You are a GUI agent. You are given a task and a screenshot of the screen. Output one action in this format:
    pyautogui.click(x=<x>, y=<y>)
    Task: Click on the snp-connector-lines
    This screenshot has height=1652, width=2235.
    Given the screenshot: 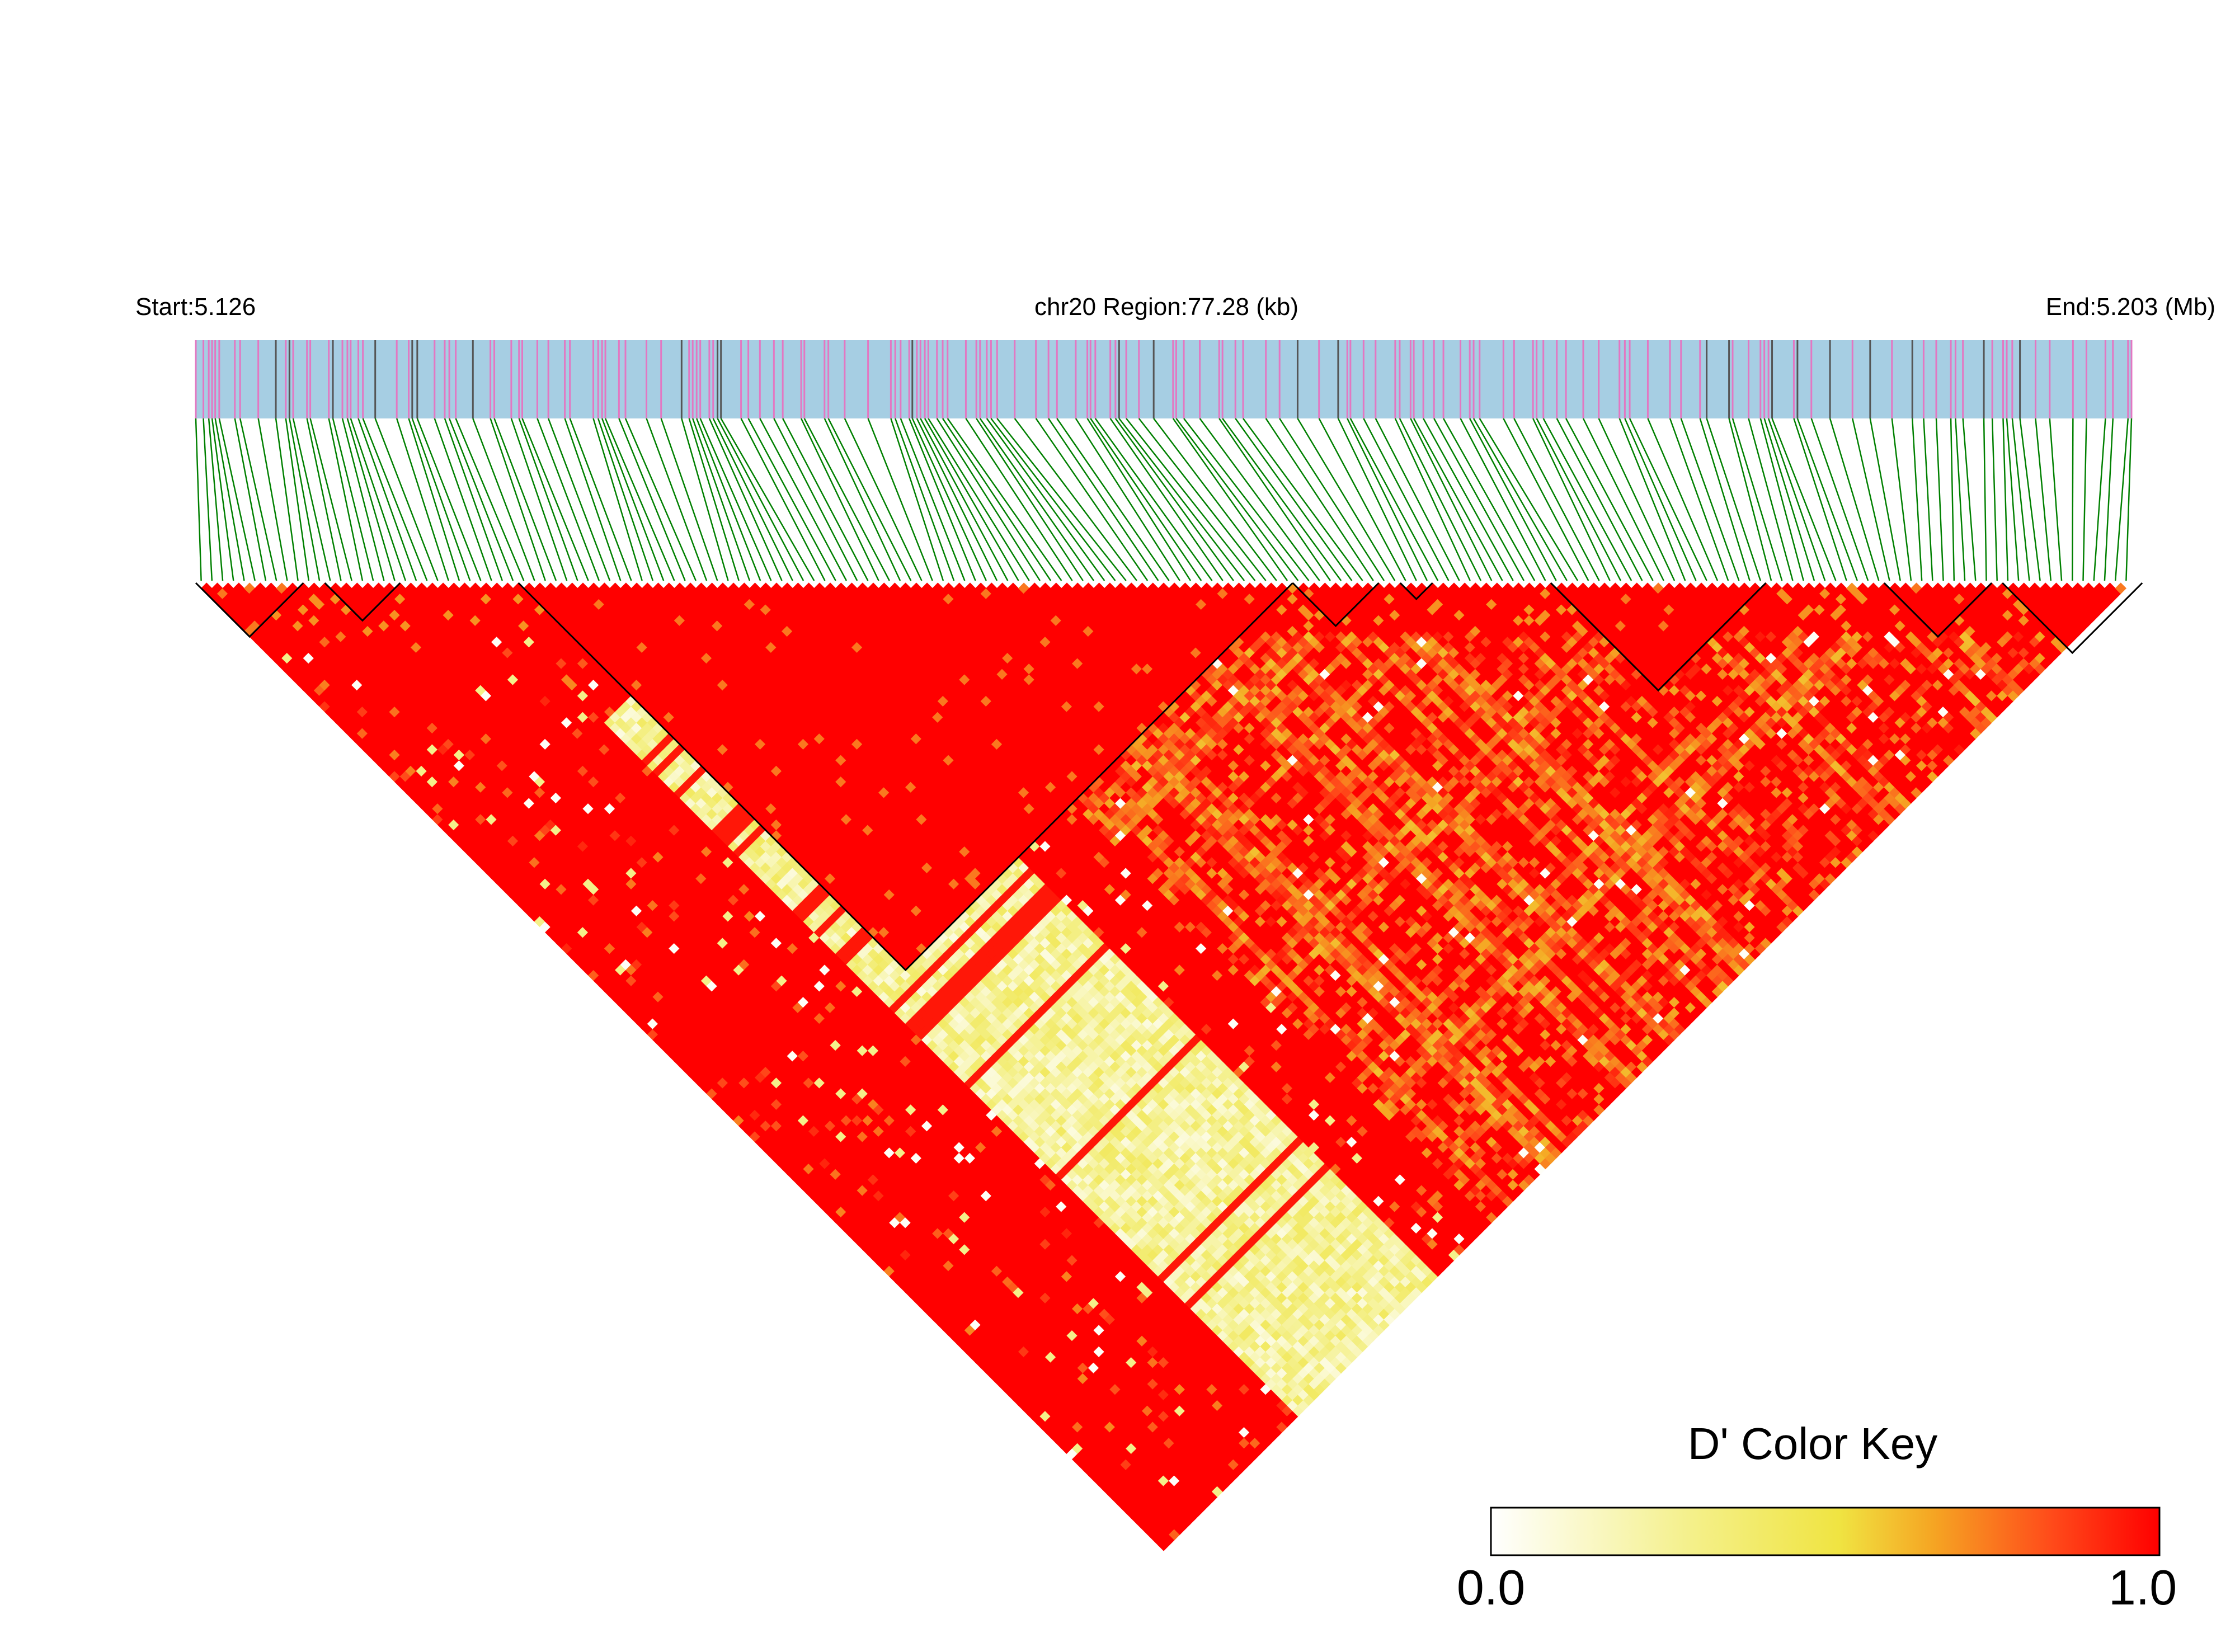 What is the action you would take?
    pyautogui.click(x=1164, y=500)
    